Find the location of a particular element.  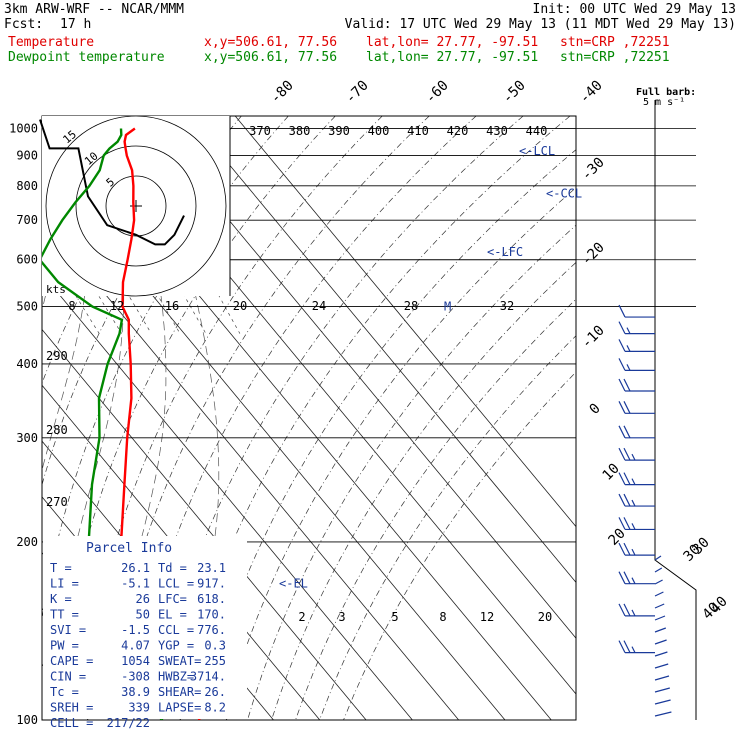

theta-tick-label: 370 is located at coordinates (260, 131).